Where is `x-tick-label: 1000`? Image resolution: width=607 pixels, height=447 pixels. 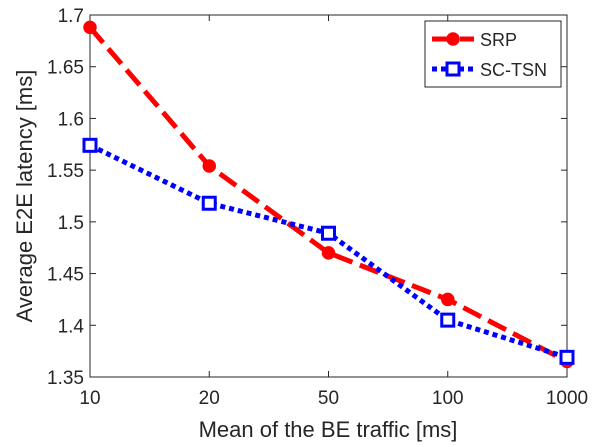
x-tick-label: 1000 is located at coordinates (567, 398).